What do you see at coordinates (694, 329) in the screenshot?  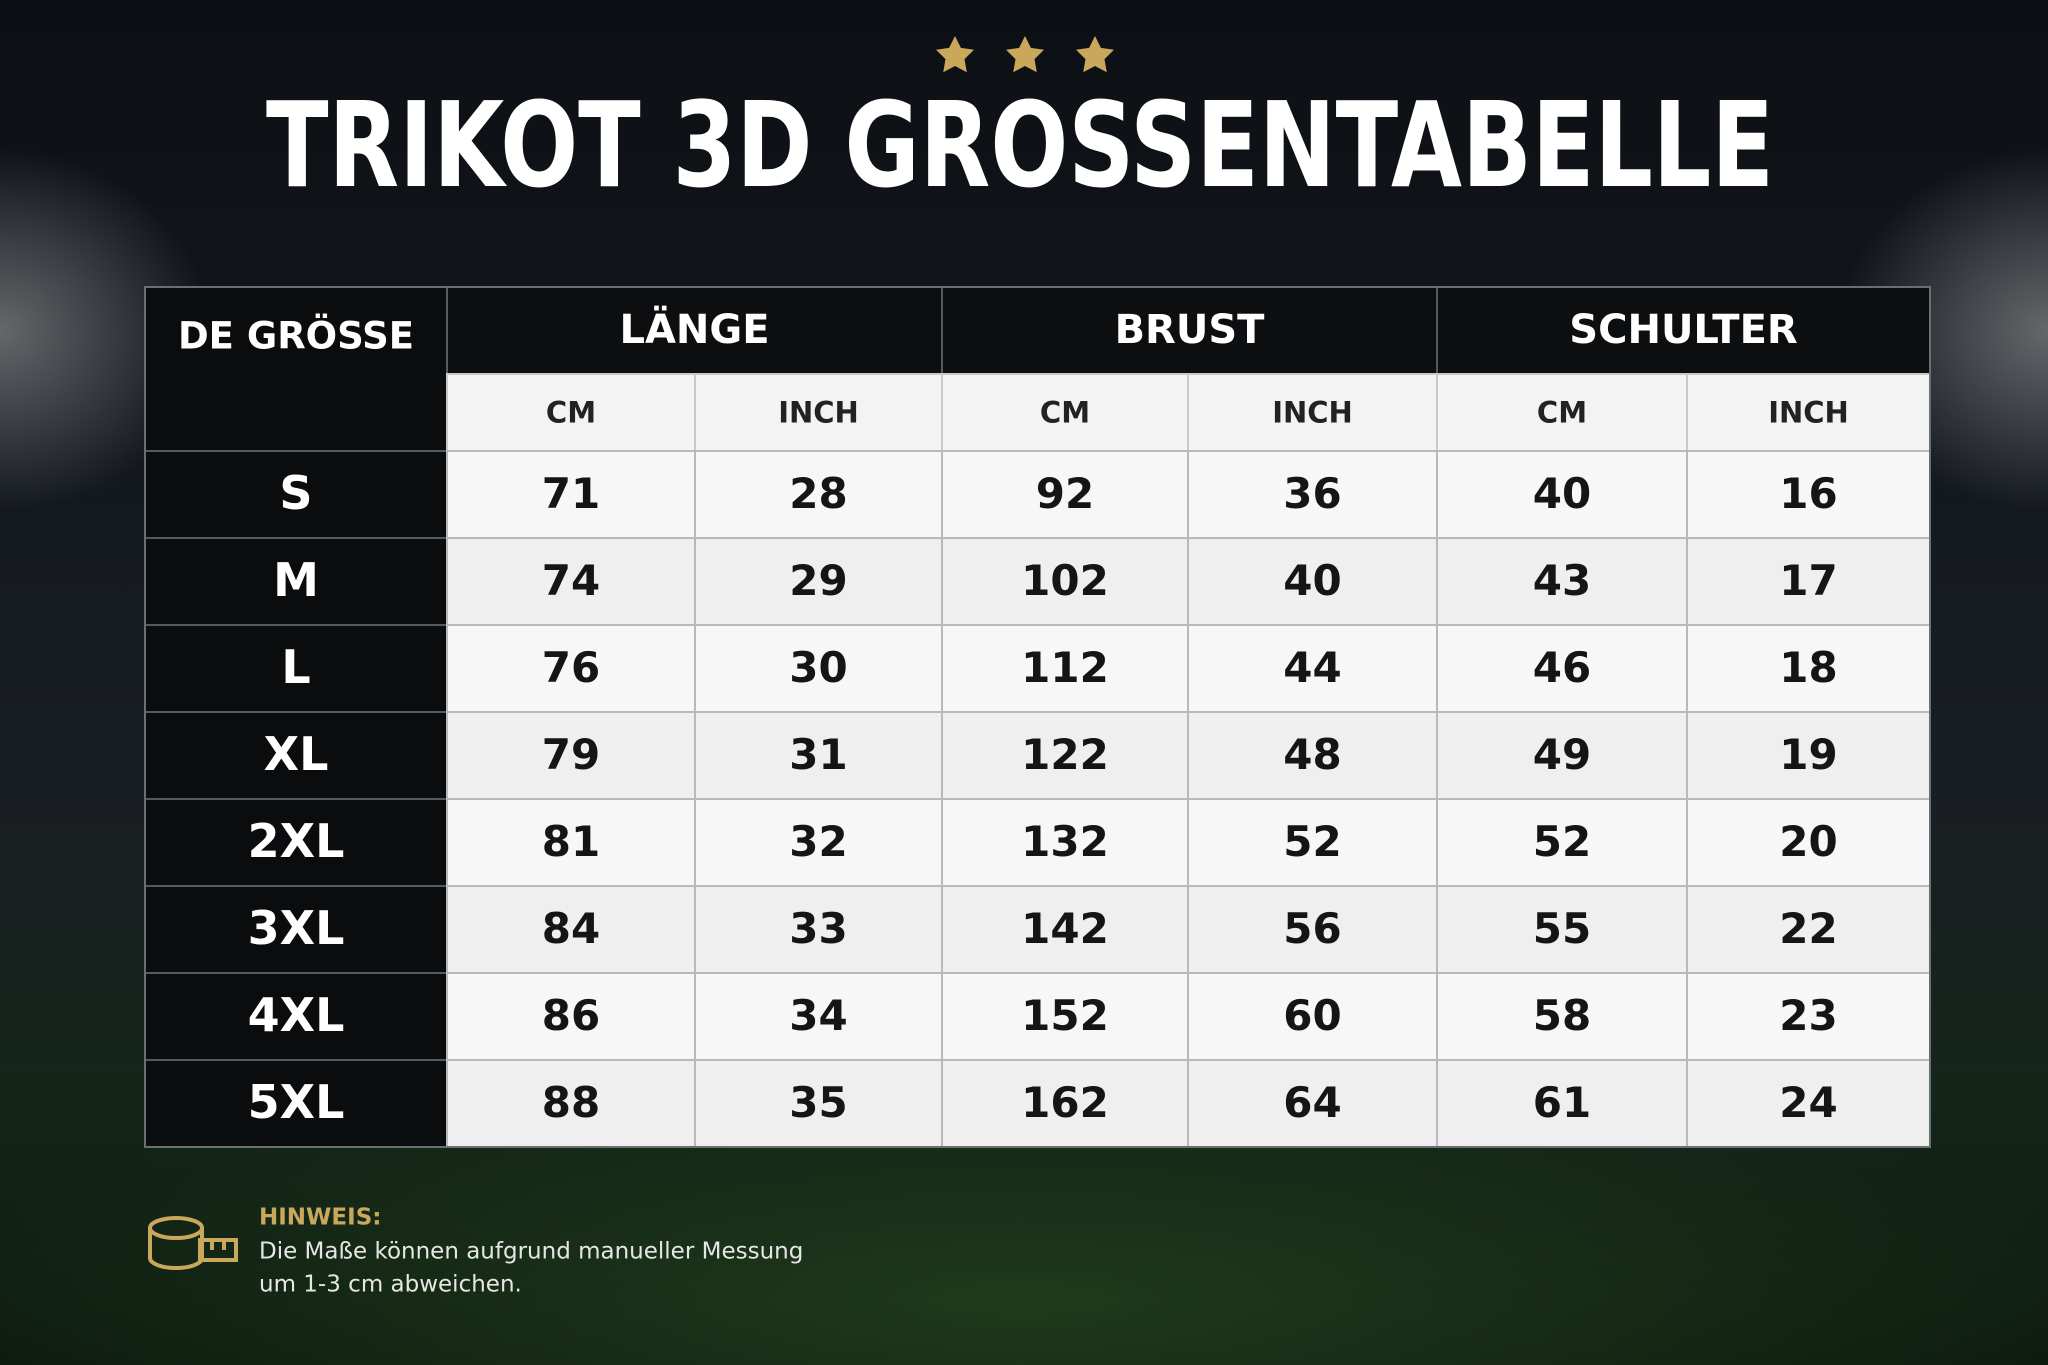 I see `group-header: LÄNGE` at bounding box center [694, 329].